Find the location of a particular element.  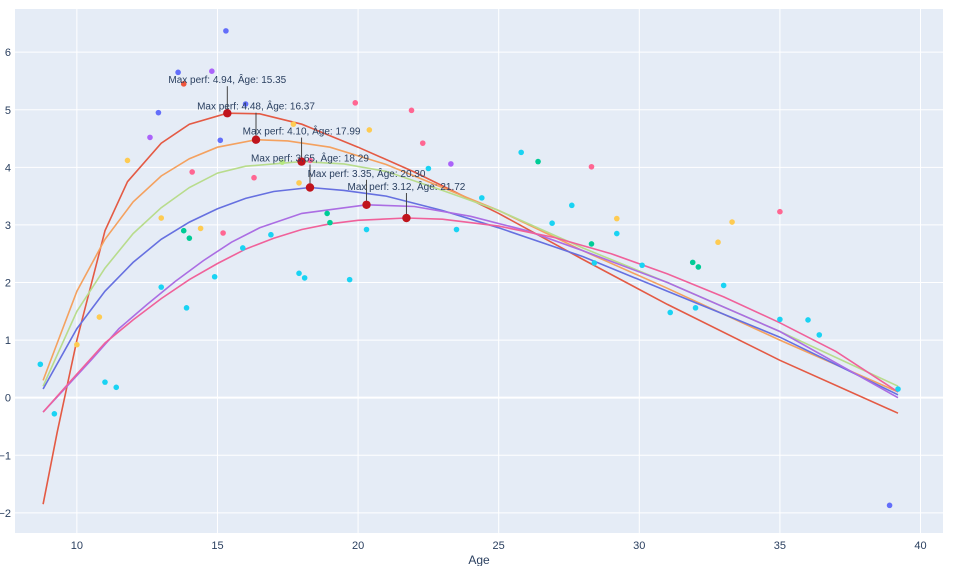

peak-annotation-label: Max perf: 4.10, Âge: 17.99 is located at coordinates (302, 131).